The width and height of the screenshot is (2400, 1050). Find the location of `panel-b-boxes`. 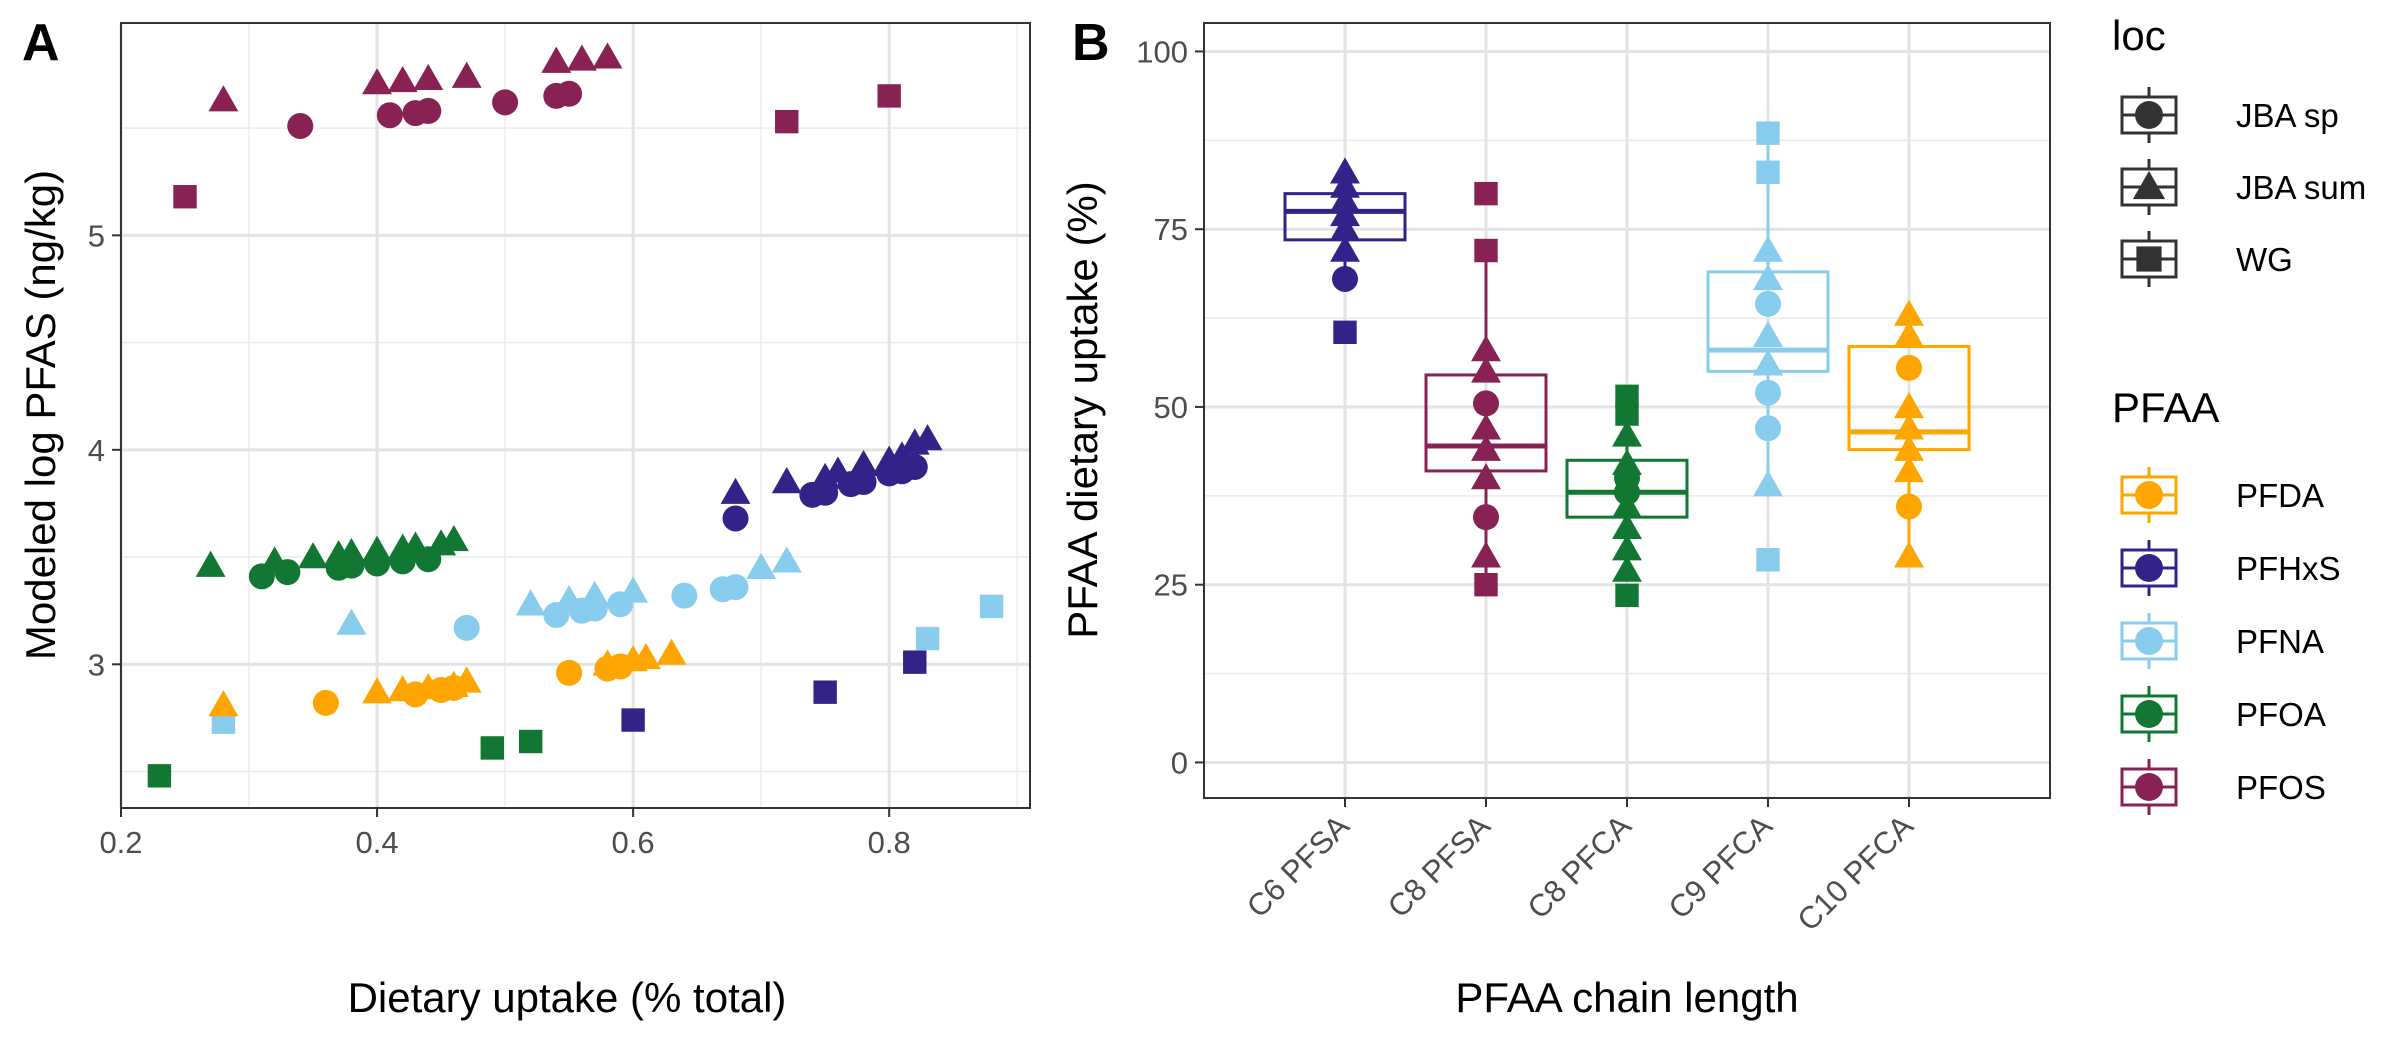

panel-b-boxes is located at coordinates (1627, 364).